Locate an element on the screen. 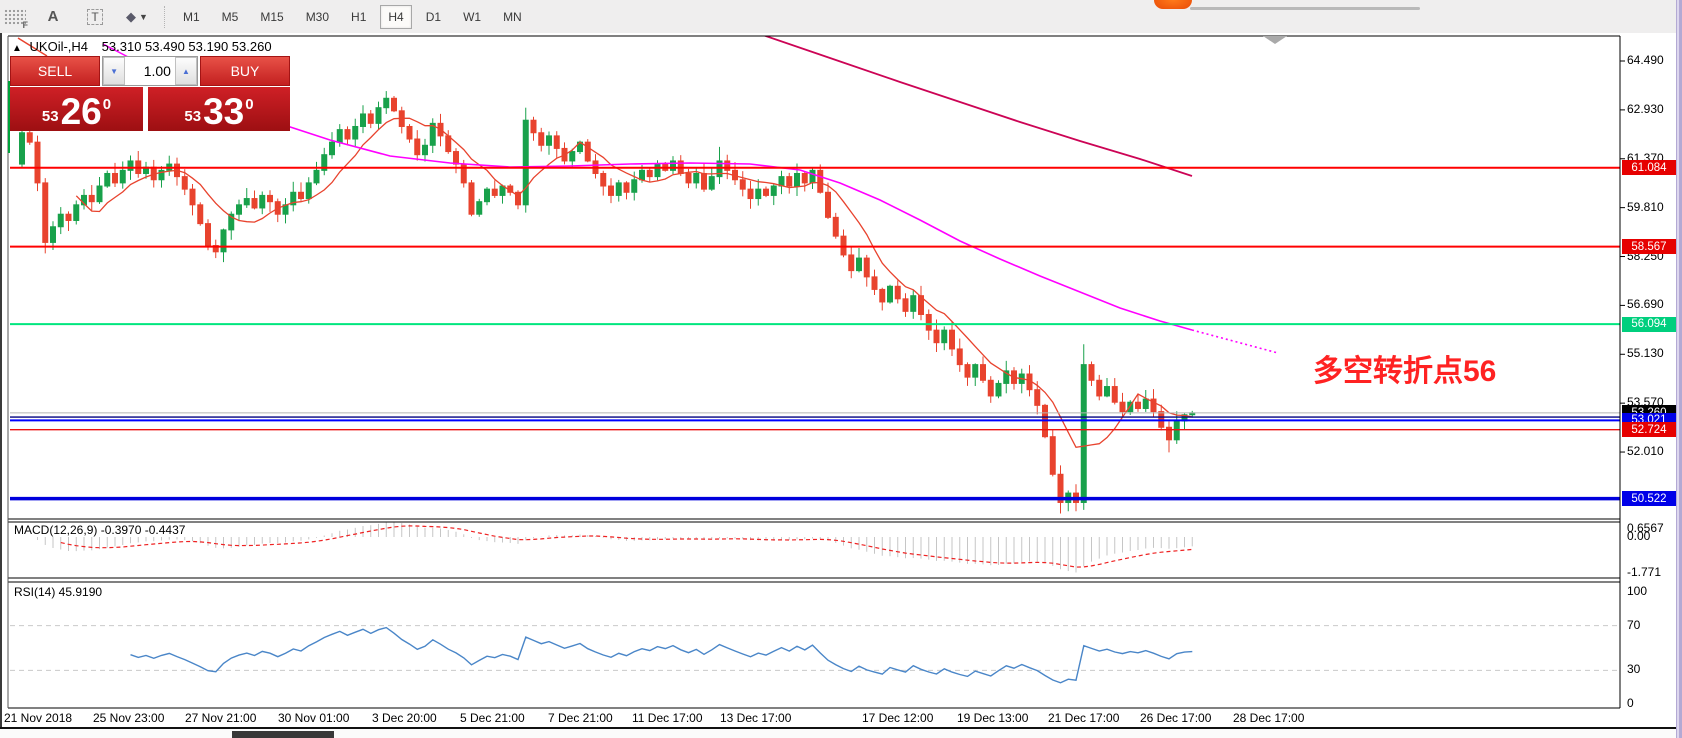 This screenshot has width=1682, height=738. arrows-tool-button: ◆ ▼ is located at coordinates (137, 17).